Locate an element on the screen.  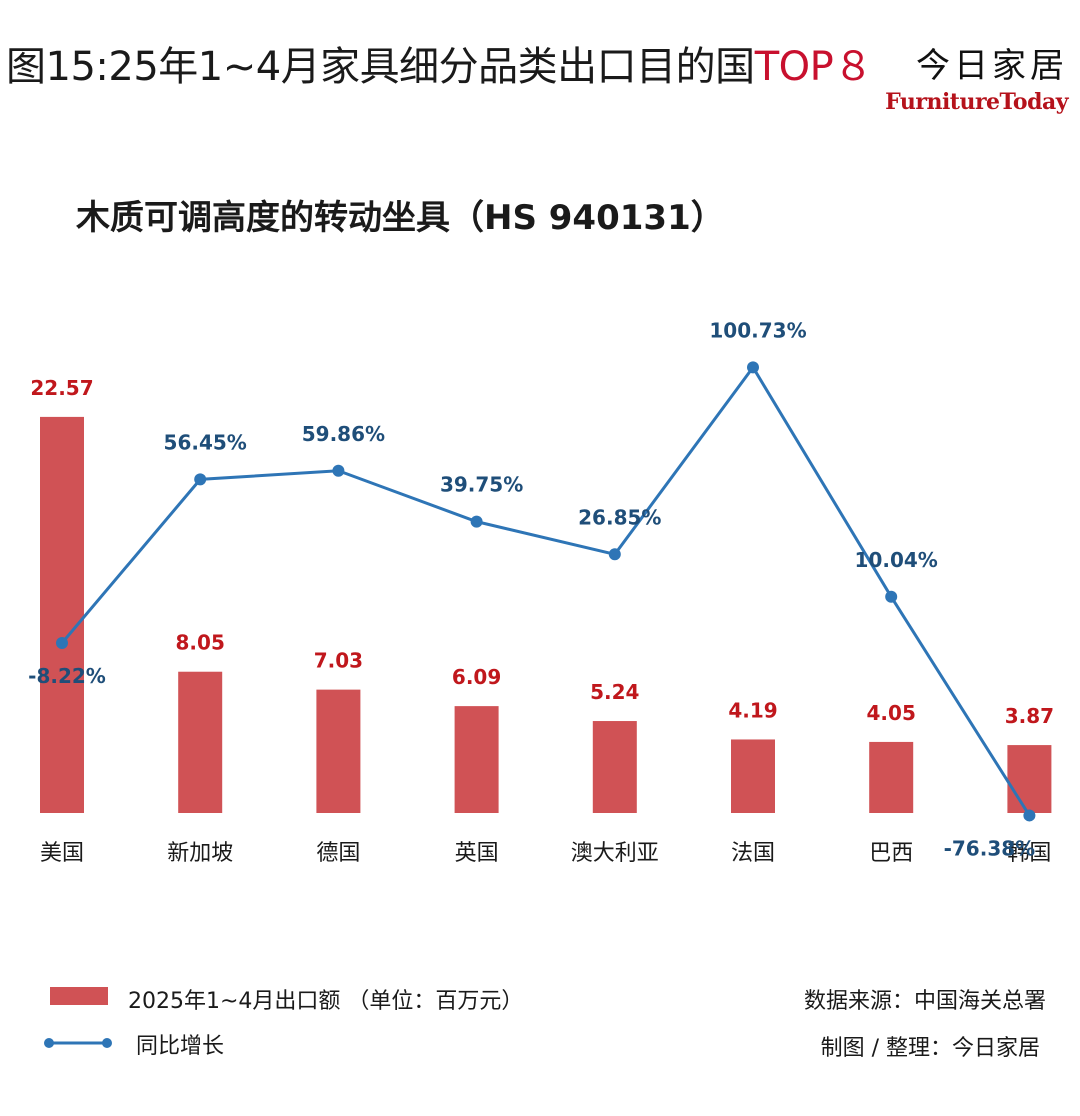
x-tick-label: 巴西 is located at coordinates (891, 853).